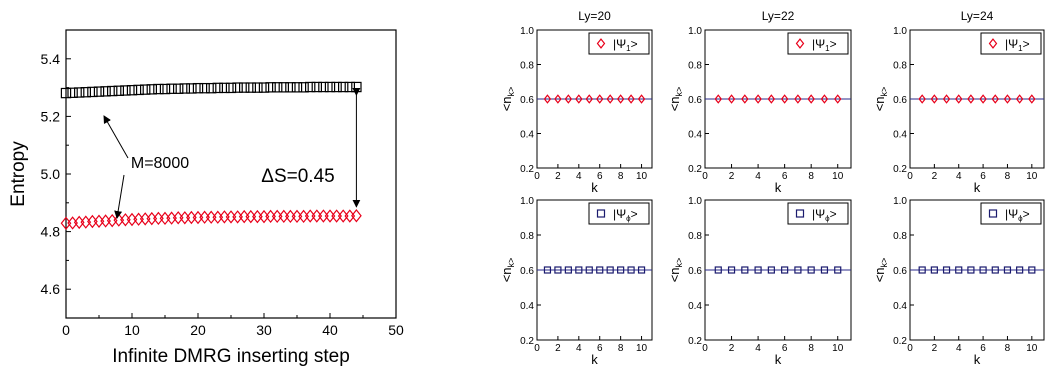 The width and height of the screenshot is (1046, 376). What do you see at coordinates (824, 45) in the screenshot?
I see `nk-legend-label: |Ψ1>` at bounding box center [824, 45].